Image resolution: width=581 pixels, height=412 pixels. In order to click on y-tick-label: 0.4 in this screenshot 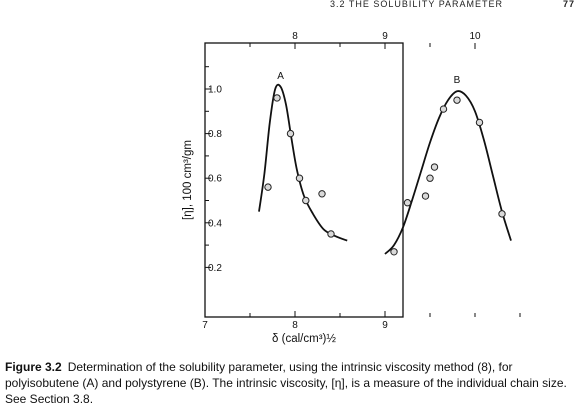, I will do `click(215, 223)`.